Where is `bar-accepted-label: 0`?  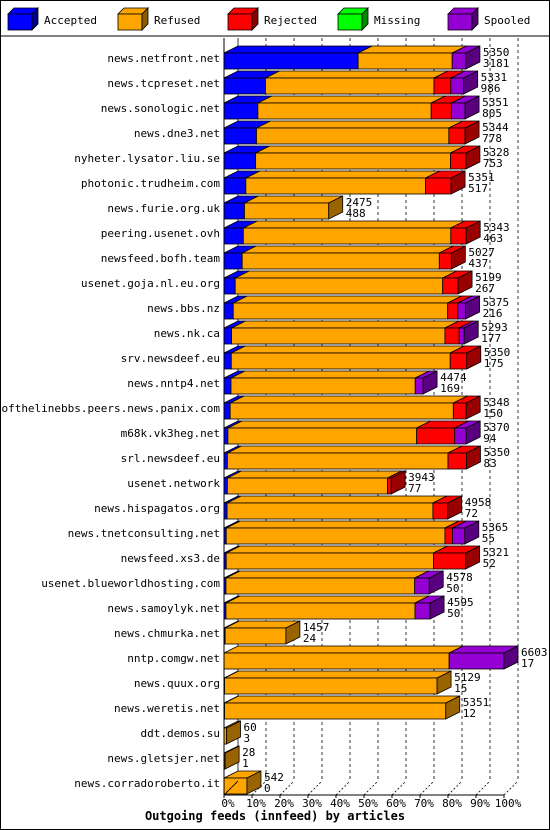
bar-accepted-label: 0 is located at coordinates (267, 788).